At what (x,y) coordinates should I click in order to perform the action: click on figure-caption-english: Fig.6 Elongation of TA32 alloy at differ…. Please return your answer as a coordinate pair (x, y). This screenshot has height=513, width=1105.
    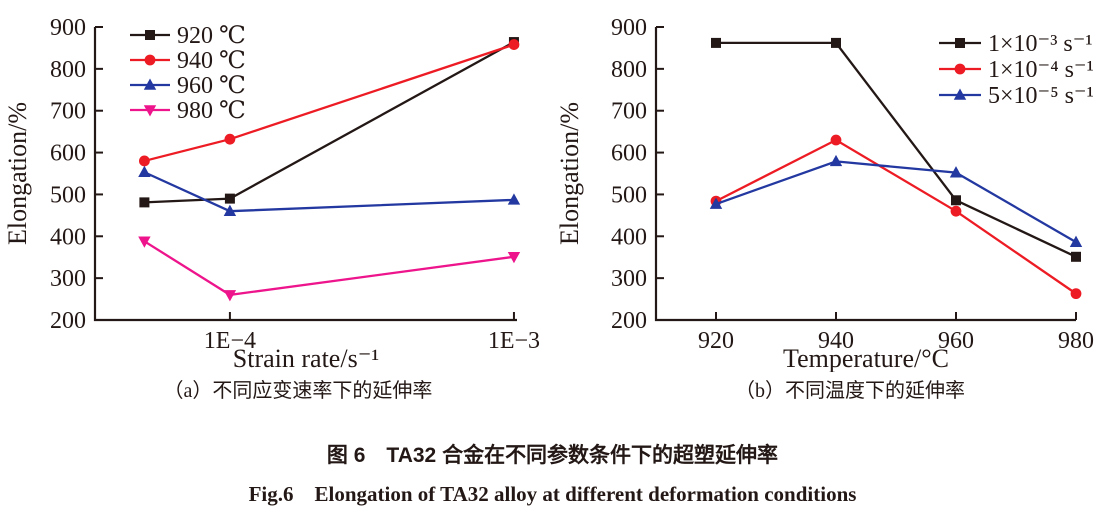
    Looking at the image, I should click on (552, 494).